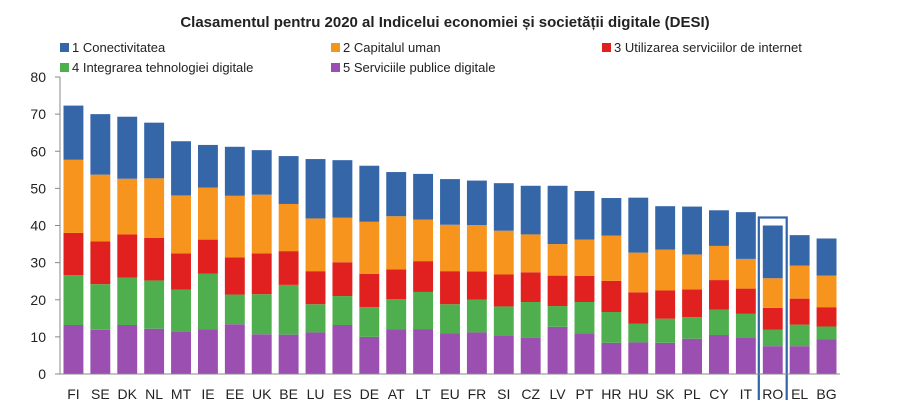 This screenshot has height=400, width=900. I want to click on x-tick-label: MT, so click(181, 393).